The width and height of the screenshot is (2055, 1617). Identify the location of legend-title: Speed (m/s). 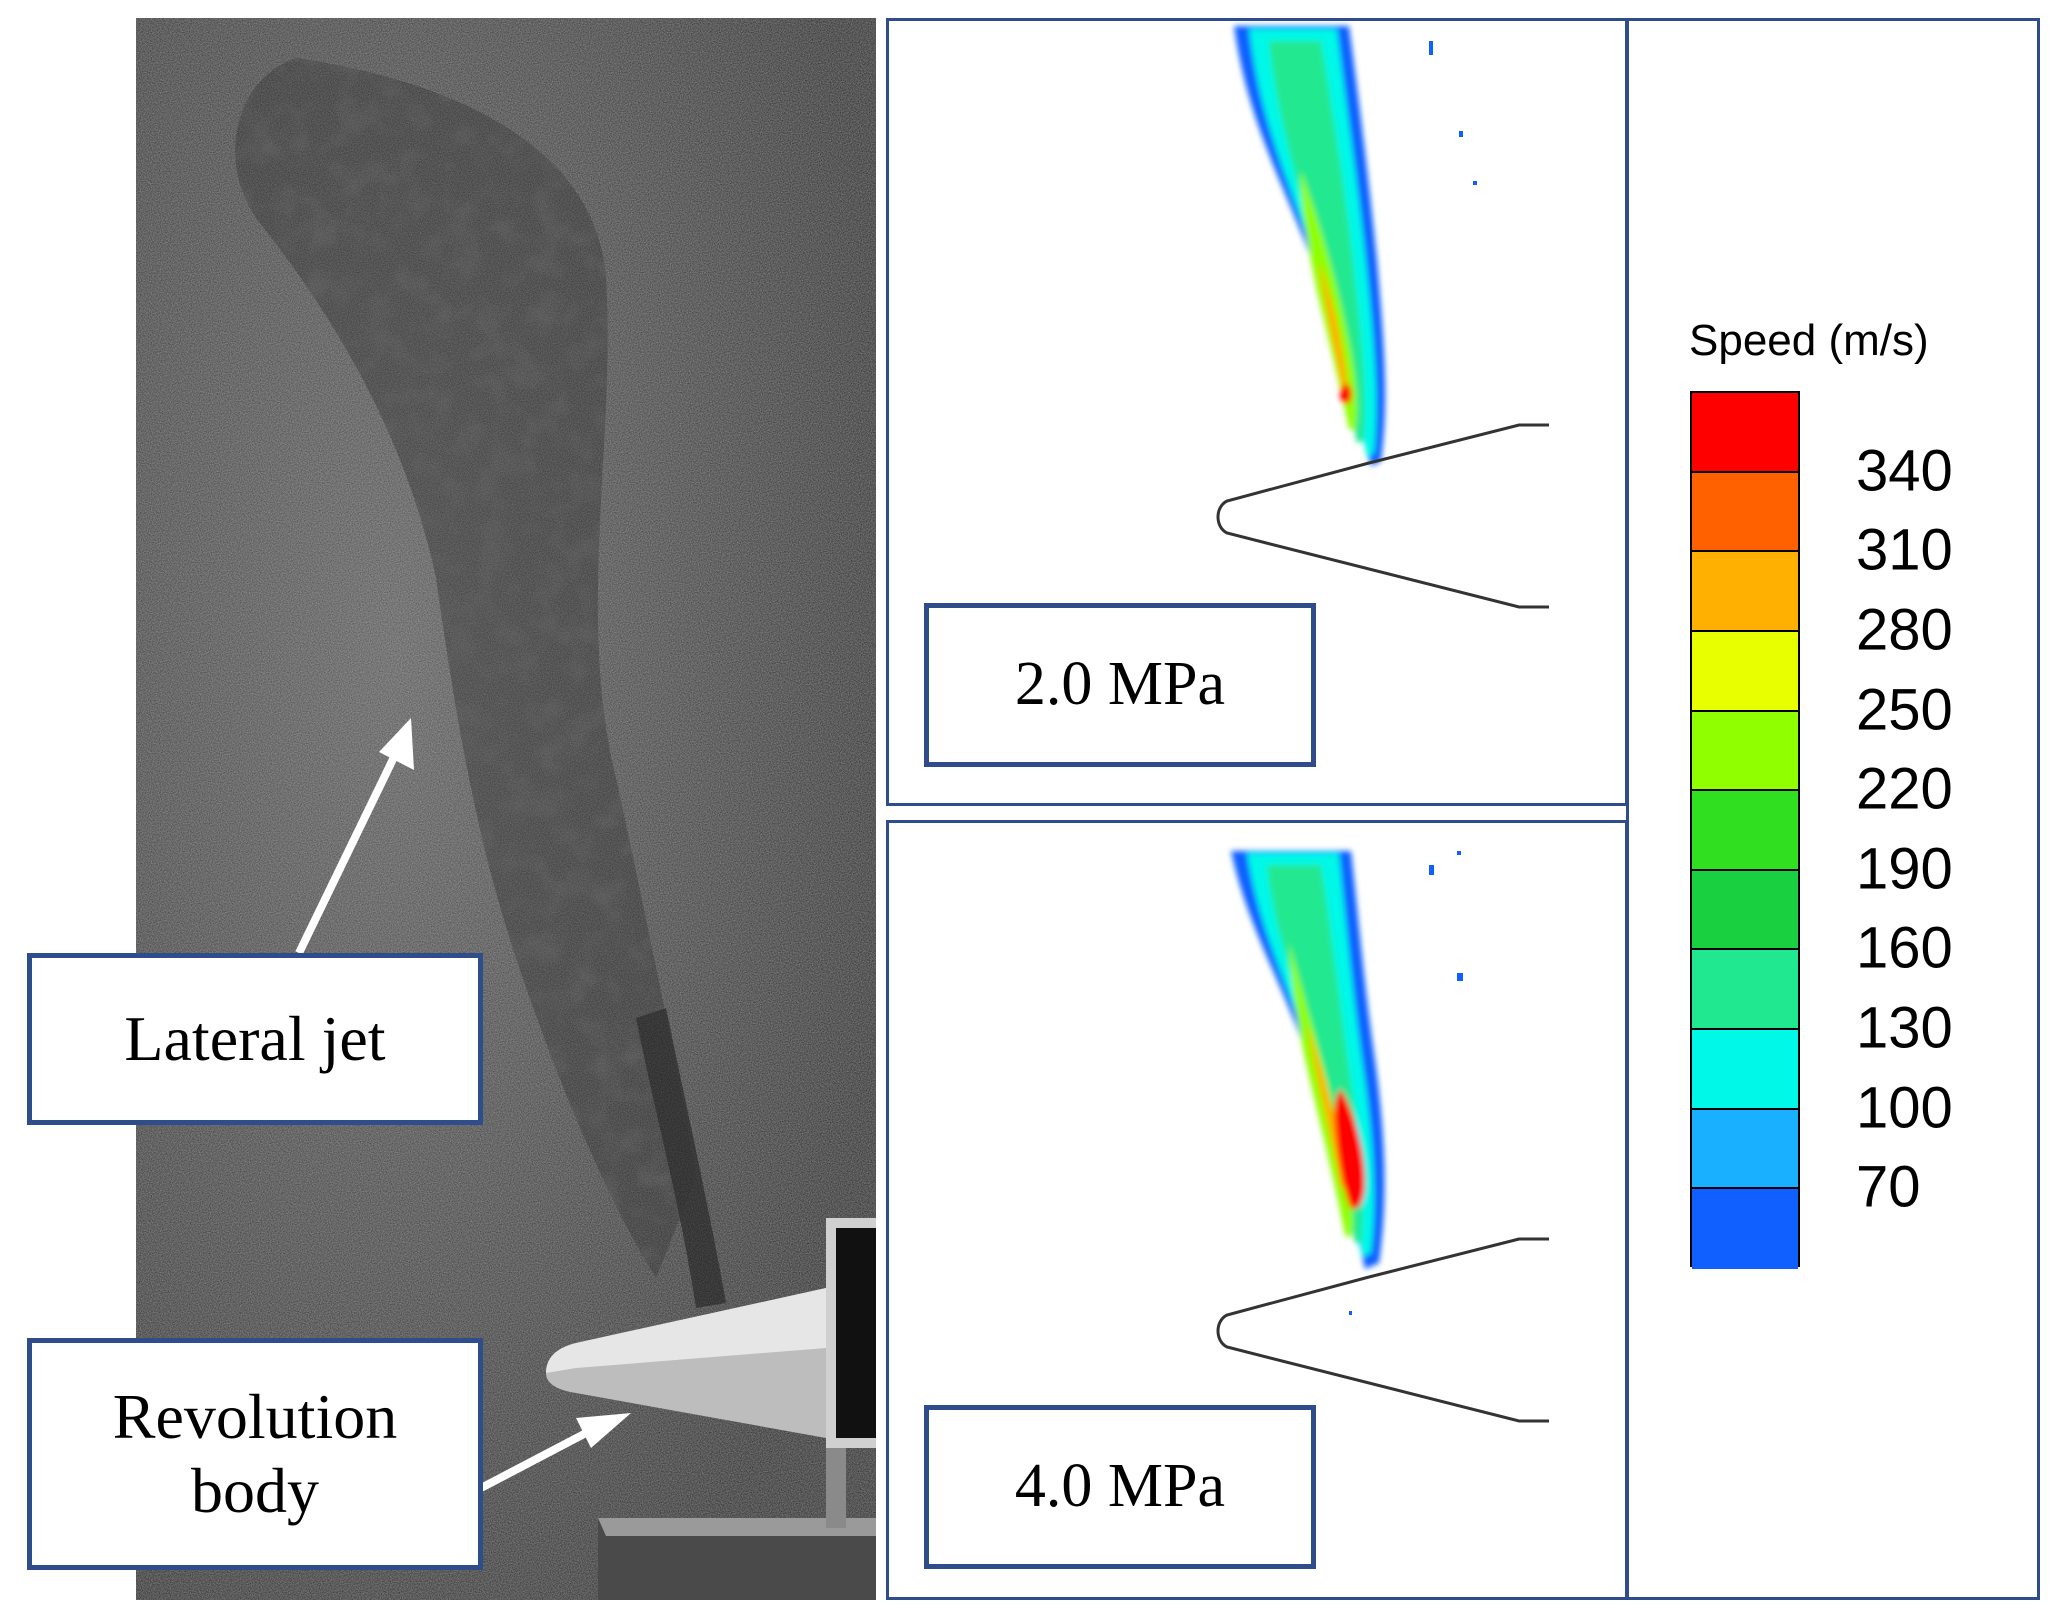
(1809, 340).